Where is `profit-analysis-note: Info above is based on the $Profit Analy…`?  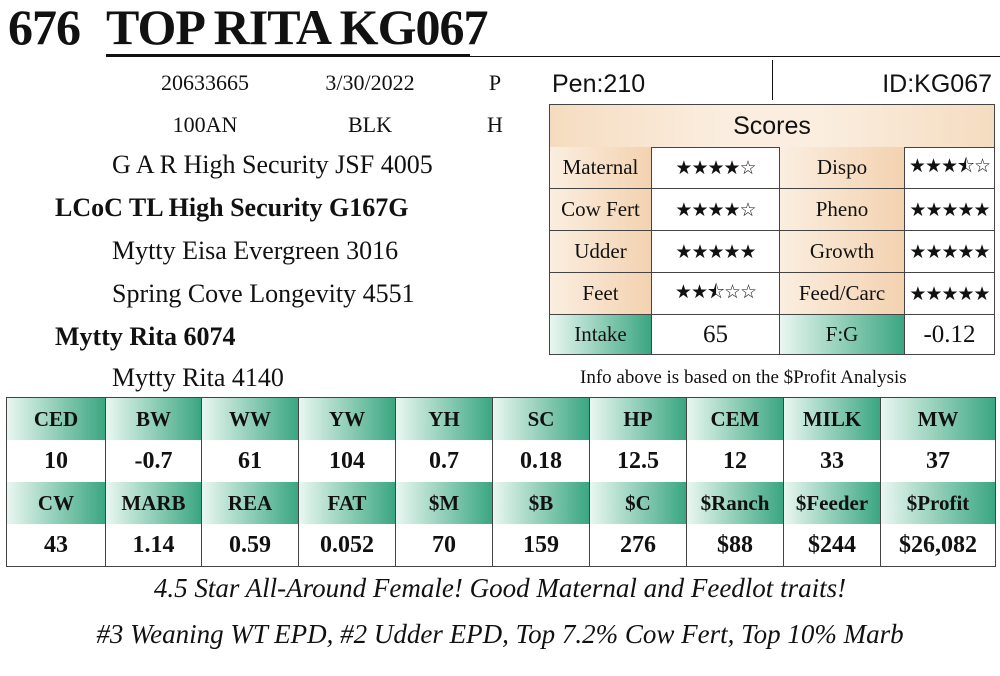 profit-analysis-note: Info above is based on the $Profit Analy… is located at coordinates (743, 377).